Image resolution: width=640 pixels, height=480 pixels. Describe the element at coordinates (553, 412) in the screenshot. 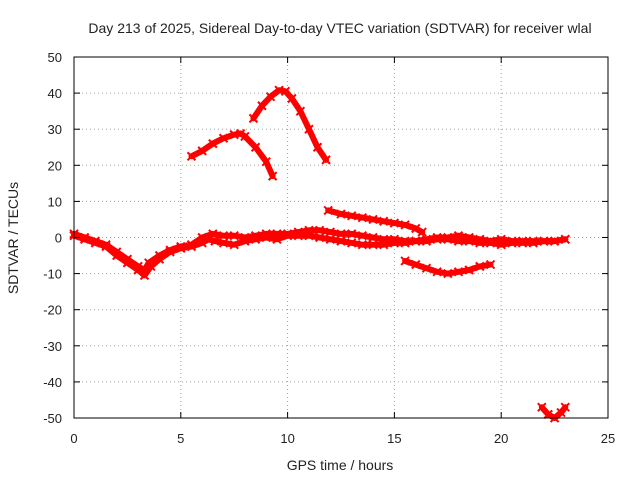

I see `series-track-g` at that location.